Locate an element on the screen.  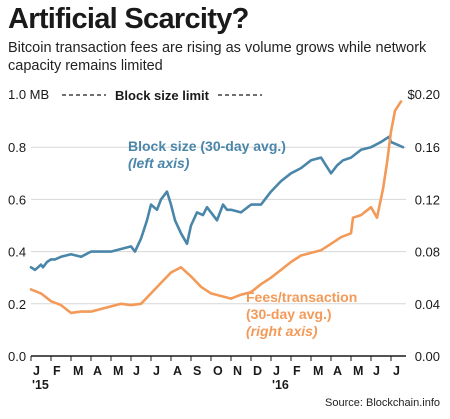
limit-label-bg is located at coordinates (162, 94).